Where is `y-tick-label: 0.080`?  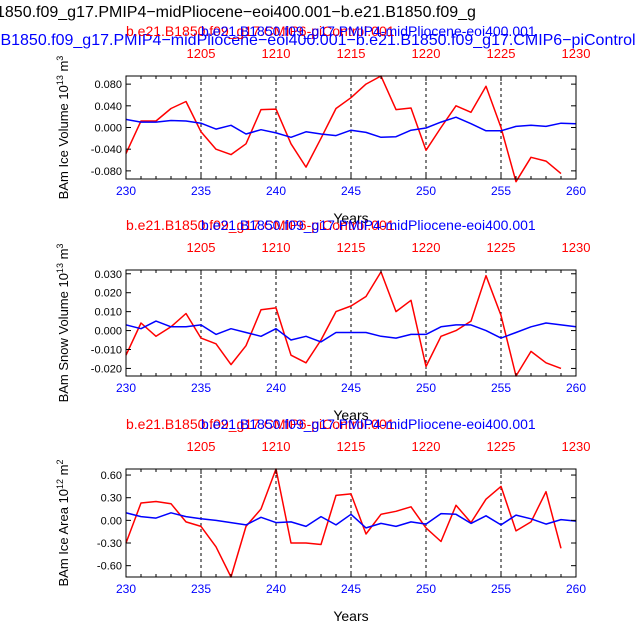
y-tick-label: 0.080 is located at coordinates (108, 85).